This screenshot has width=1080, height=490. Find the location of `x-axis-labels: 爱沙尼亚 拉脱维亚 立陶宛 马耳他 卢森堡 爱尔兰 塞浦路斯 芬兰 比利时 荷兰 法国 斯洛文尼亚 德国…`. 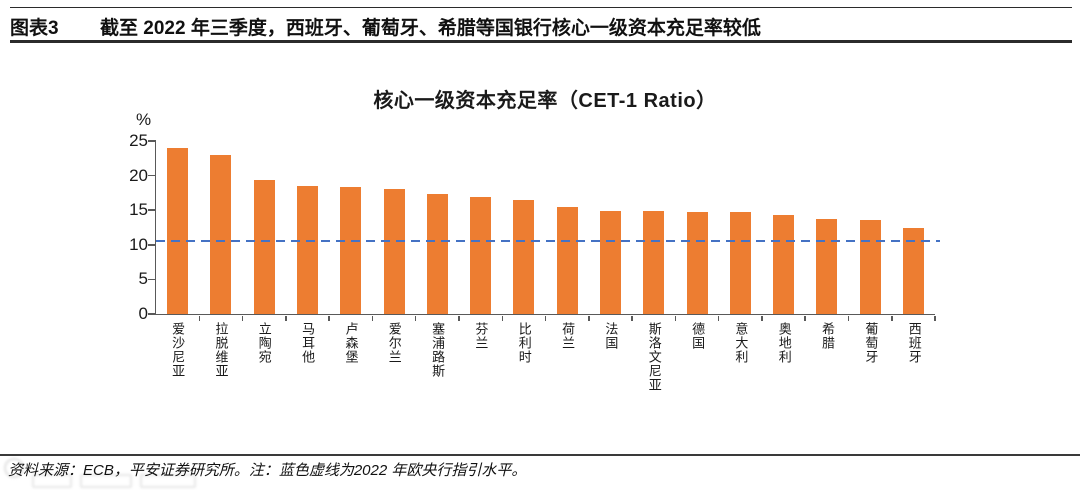

x-axis-labels: 爱沙尼亚 拉脱维亚 立陶宛 马耳他 卢森堡 爱尔兰 塞浦路斯 芬兰 比利时 荷兰 法国 斯洛文尼亚 德国… is located at coordinates (545, 357).